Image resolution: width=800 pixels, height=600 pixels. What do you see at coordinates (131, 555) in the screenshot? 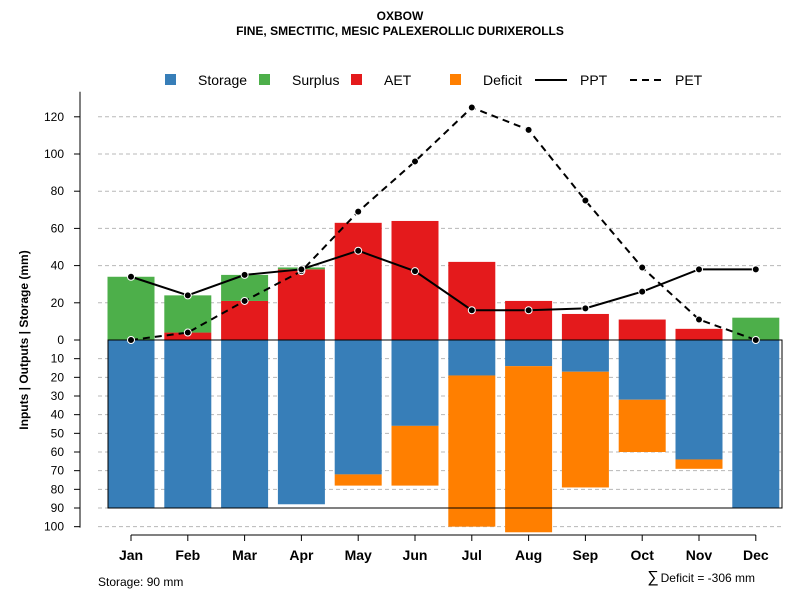
I see `x-tick-label: Jan` at bounding box center [131, 555].